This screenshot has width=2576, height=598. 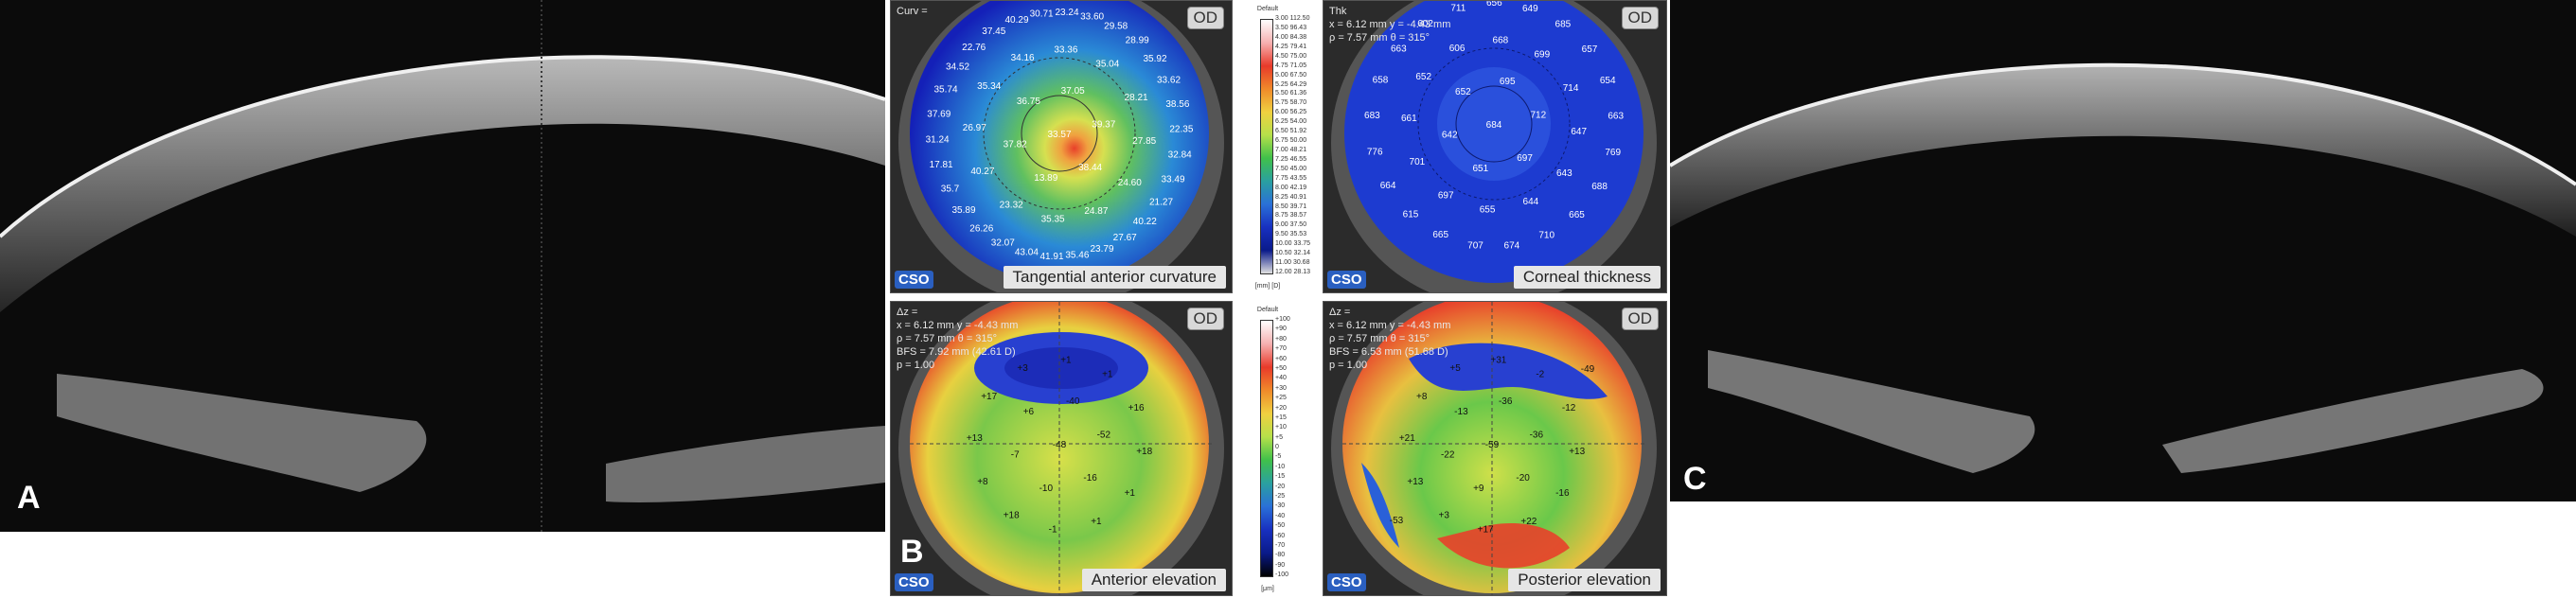 What do you see at coordinates (1153, 580) in the screenshot?
I see `anterior-map-label: Anterior elevation` at bounding box center [1153, 580].